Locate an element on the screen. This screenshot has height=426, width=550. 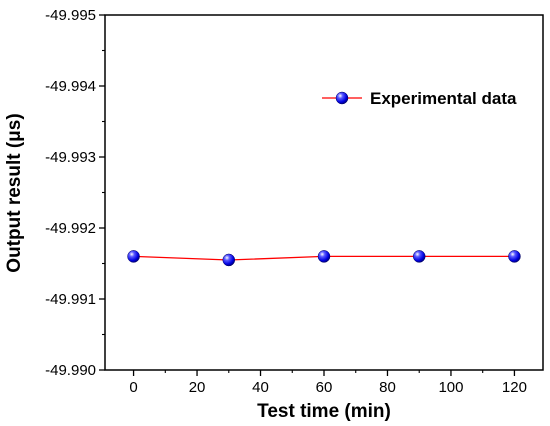
y-tick-label: -49.993 is located at coordinates (70, 157).